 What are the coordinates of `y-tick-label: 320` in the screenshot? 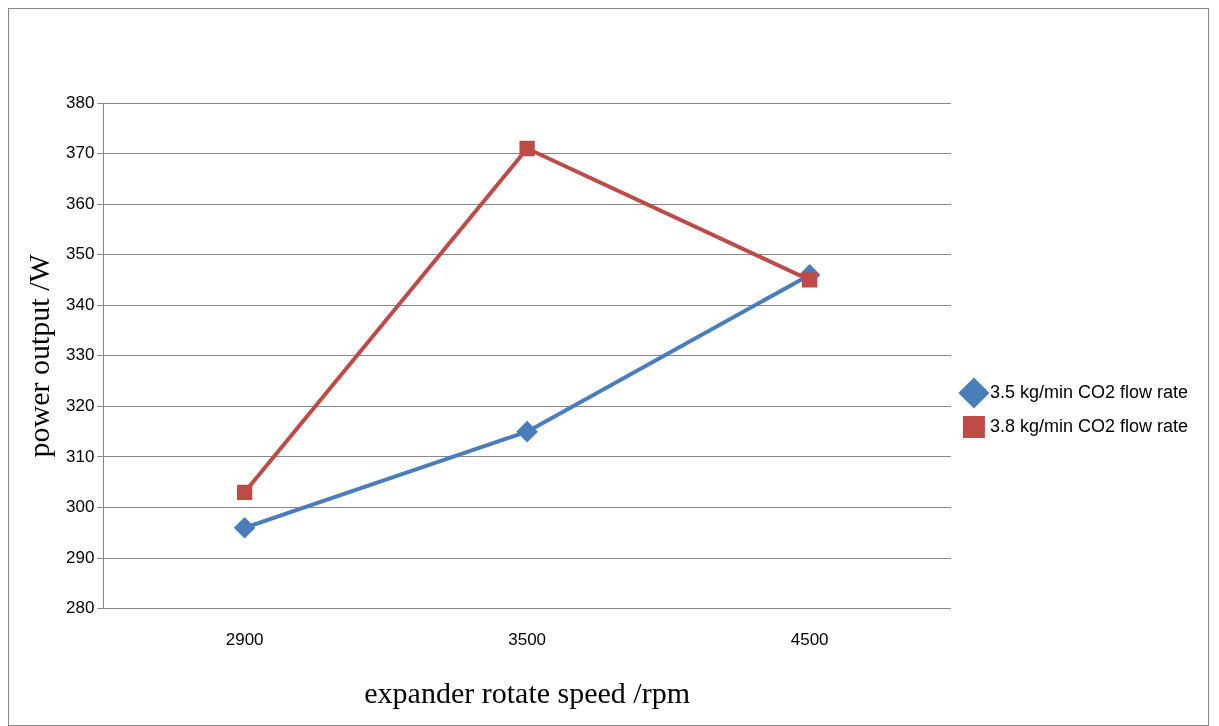 It's located at (80, 406).